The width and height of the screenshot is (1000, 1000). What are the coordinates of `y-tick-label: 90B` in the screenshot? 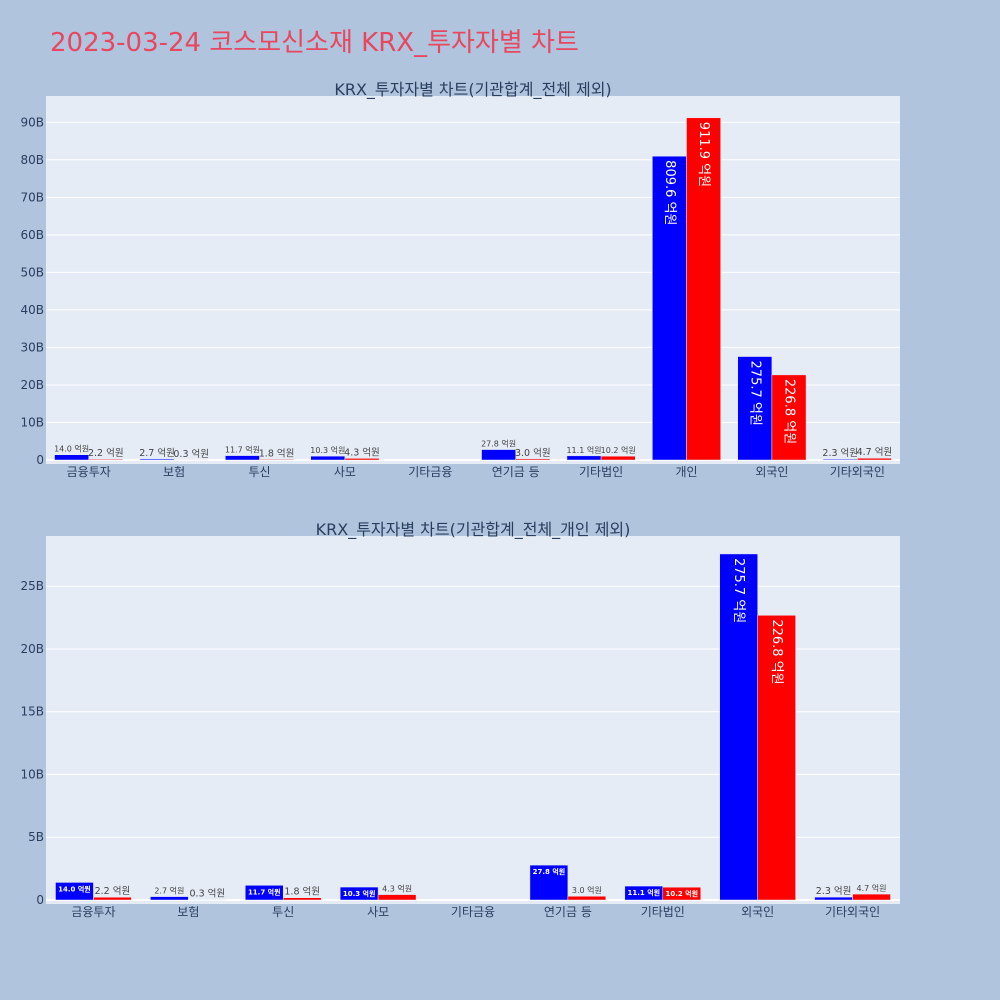 It's located at (32, 122).